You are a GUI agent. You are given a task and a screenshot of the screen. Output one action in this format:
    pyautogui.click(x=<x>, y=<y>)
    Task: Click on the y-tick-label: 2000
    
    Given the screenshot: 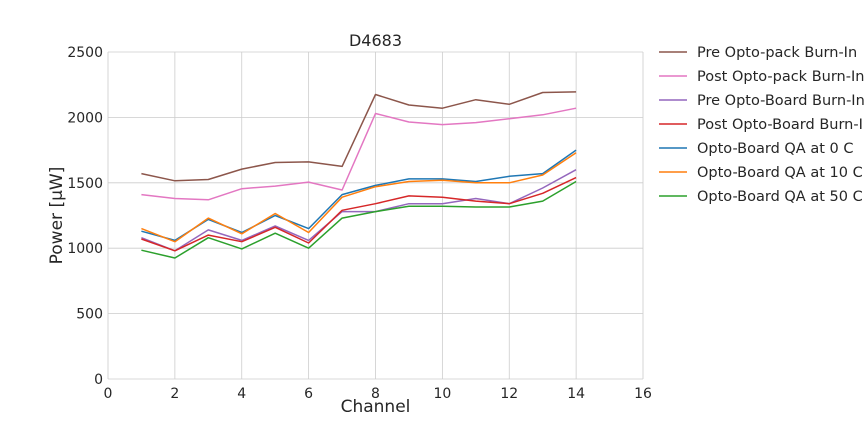 What is the action you would take?
    pyautogui.click(x=85, y=118)
    